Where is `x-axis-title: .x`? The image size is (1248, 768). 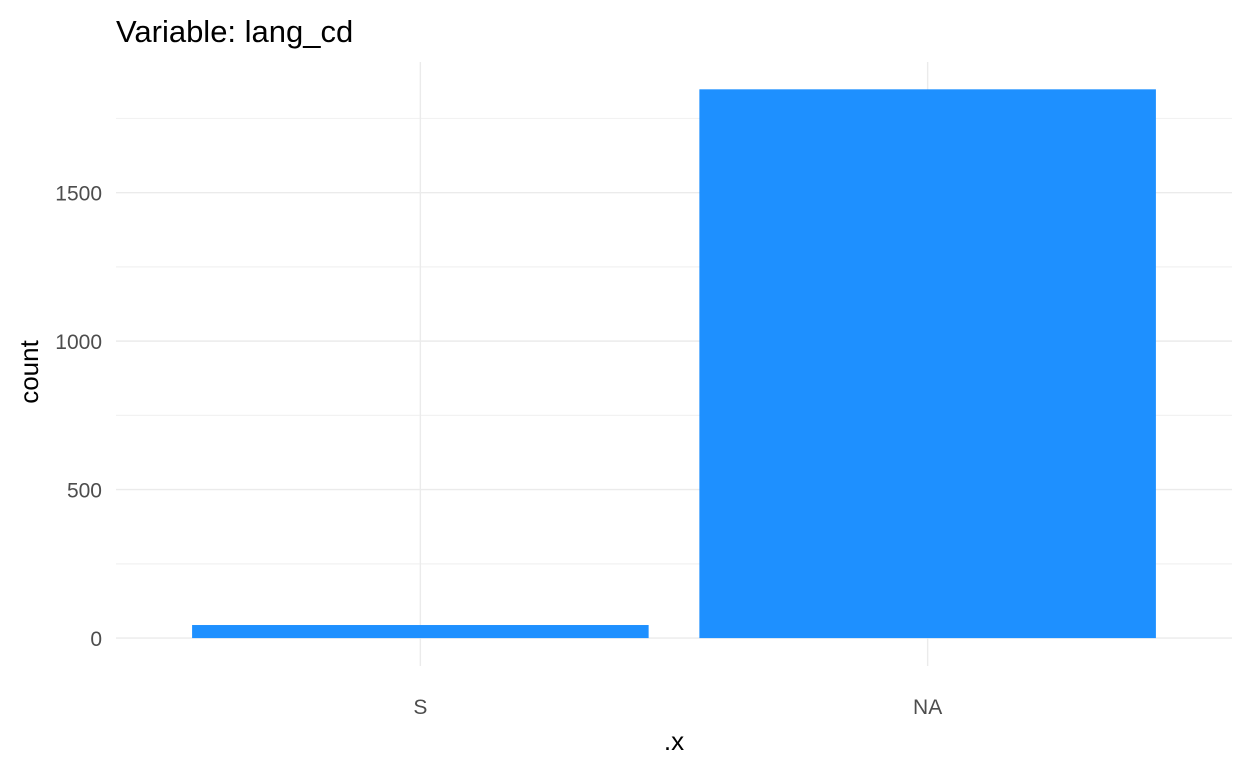
x-axis-title: .x is located at coordinates (674, 741).